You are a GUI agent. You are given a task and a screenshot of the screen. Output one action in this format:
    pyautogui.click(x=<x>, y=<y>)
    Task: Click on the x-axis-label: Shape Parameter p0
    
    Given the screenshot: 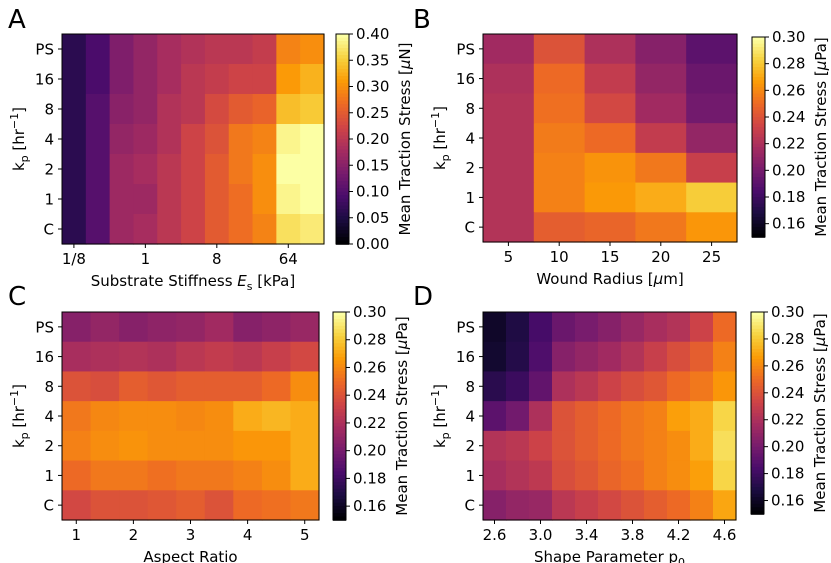 What is the action you would take?
    pyautogui.click(x=609, y=555)
    